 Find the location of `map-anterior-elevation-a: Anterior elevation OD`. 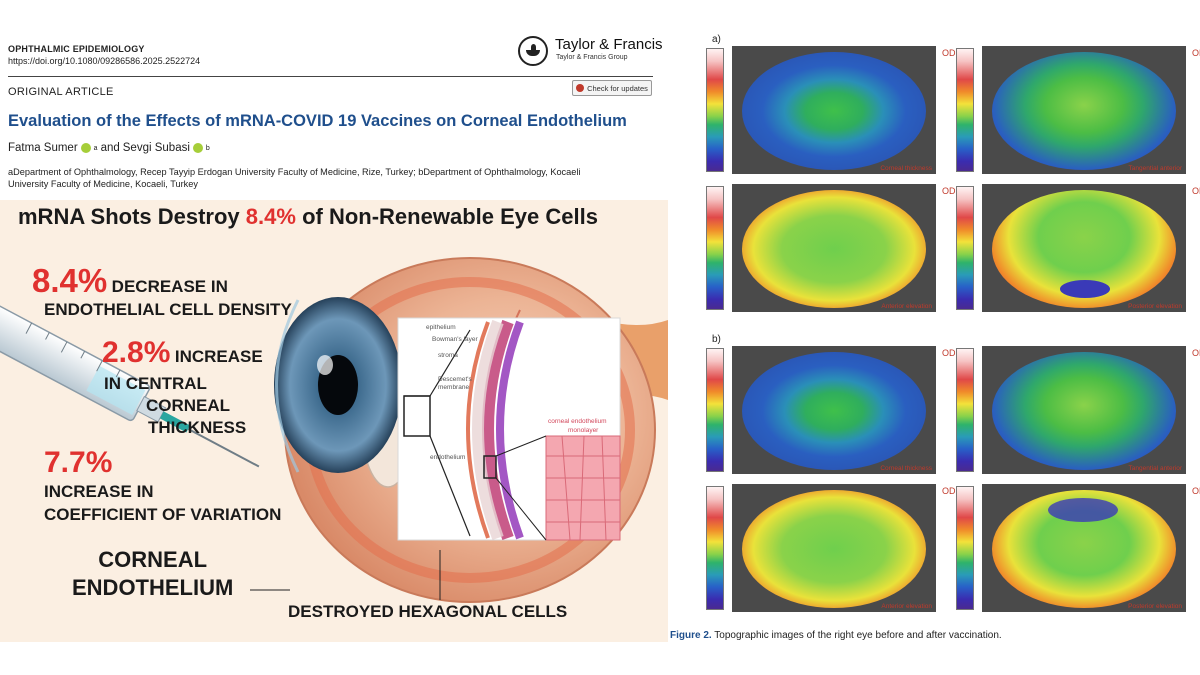

map-anterior-elevation-a: Anterior elevation OD is located at coordinates (831, 248).